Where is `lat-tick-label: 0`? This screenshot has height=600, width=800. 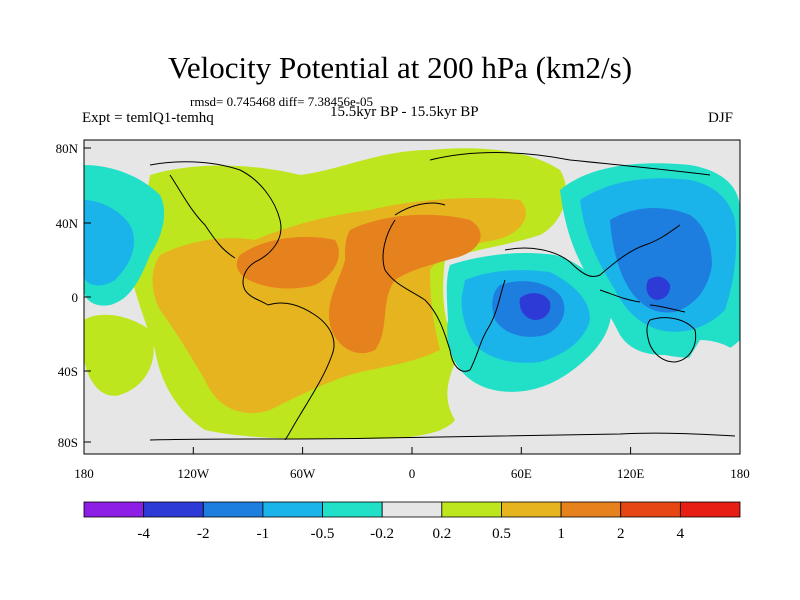
lat-tick-label: 0 is located at coordinates (75, 297).